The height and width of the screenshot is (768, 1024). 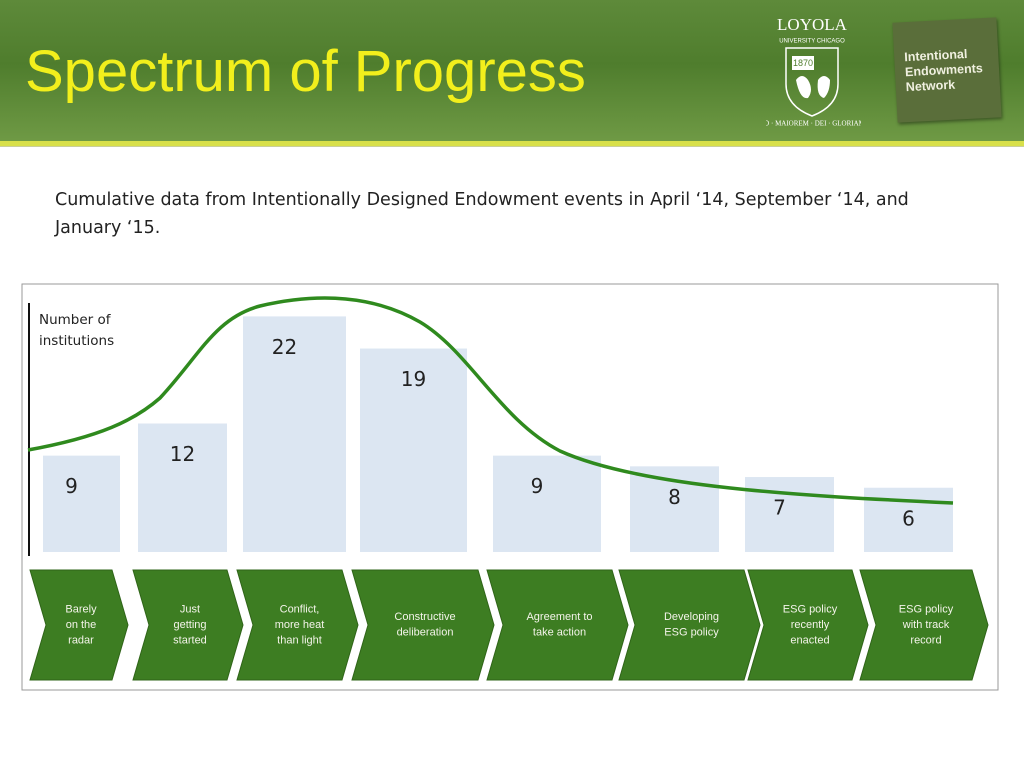 What do you see at coordinates (284, 347) in the screenshot?
I see `value-label: 22` at bounding box center [284, 347].